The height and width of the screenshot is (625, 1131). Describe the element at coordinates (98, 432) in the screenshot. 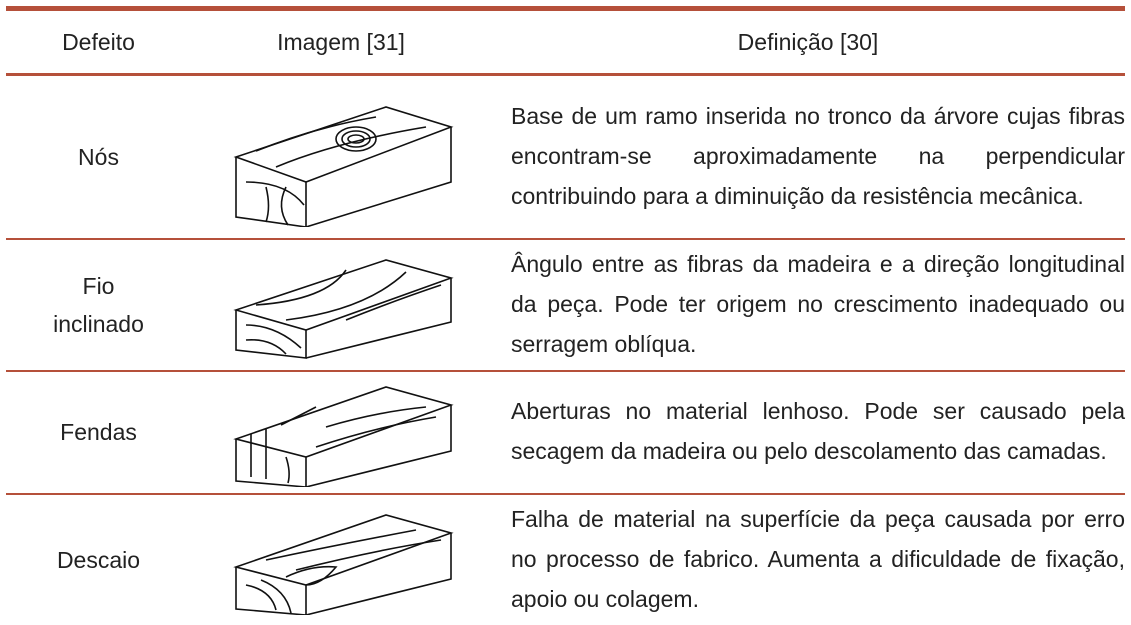

I see `defect-name: Fendas` at that location.